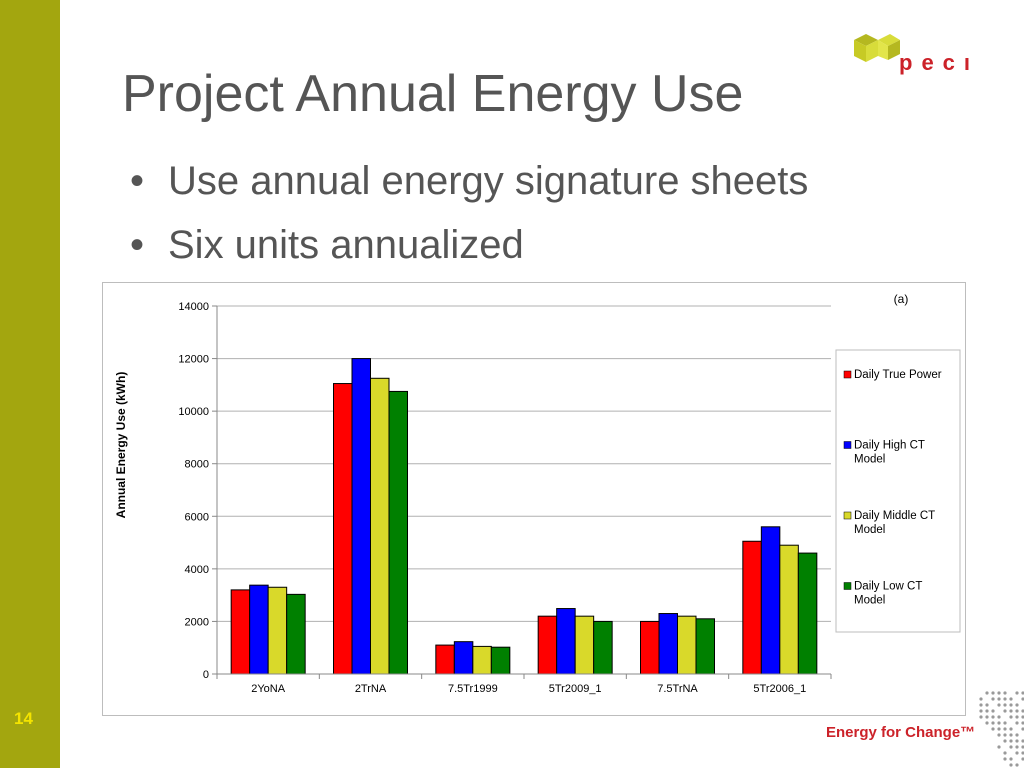  What do you see at coordinates (1001, 729) in the screenshot?
I see `dot-pattern-icon` at bounding box center [1001, 729].